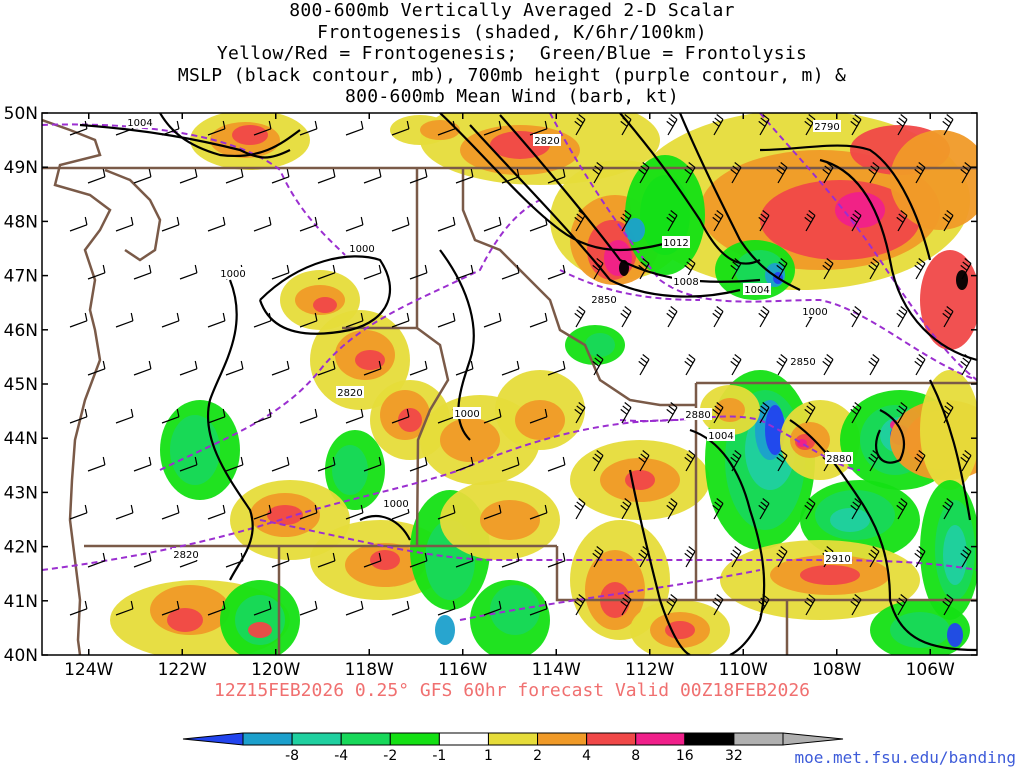  I want to click on height-label: 2820, so click(546, 141).